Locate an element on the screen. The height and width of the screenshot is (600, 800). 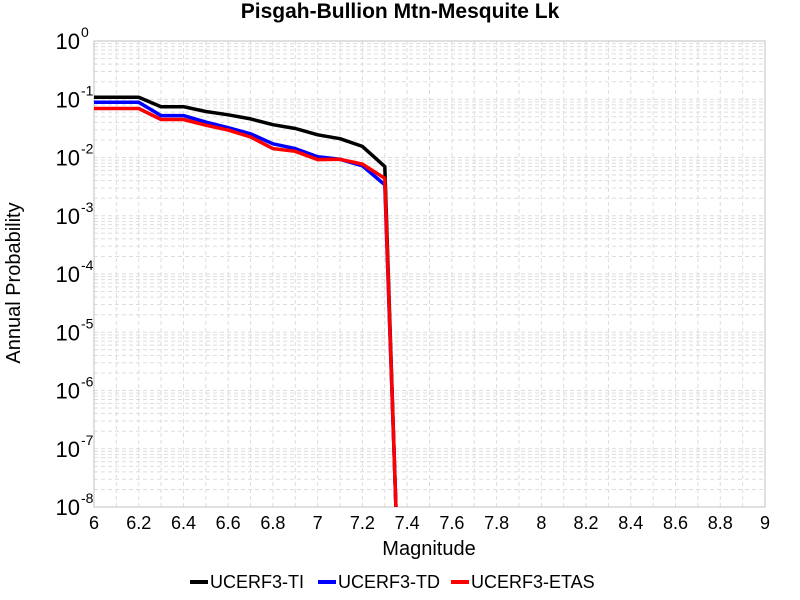
y-tick-exponent: -4 is located at coordinates (87, 265).